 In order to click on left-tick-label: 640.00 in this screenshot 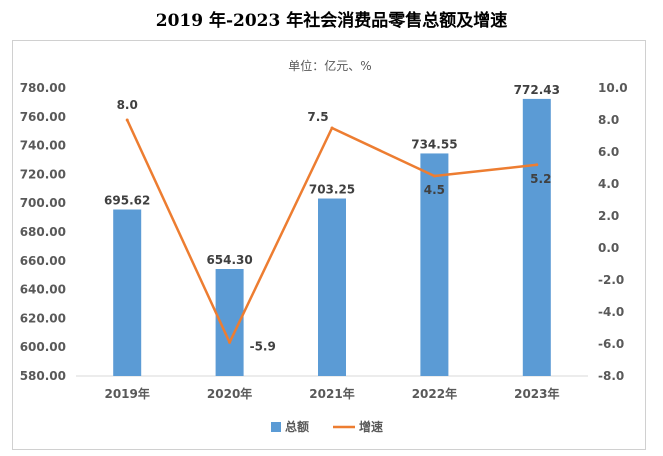, I will do `click(43, 290)`.